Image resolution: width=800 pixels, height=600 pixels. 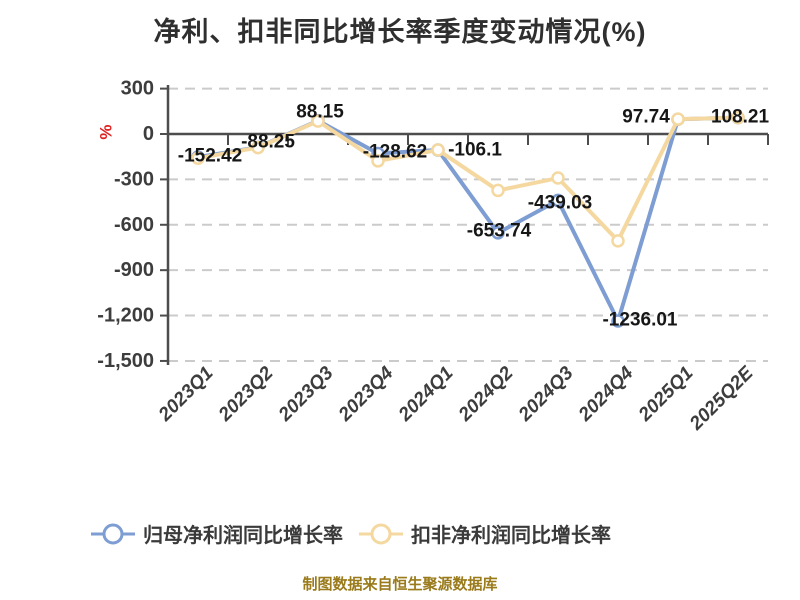 What do you see at coordinates (606, 394) in the screenshot?
I see `x-tick-label: 2024Q4` at bounding box center [606, 394].